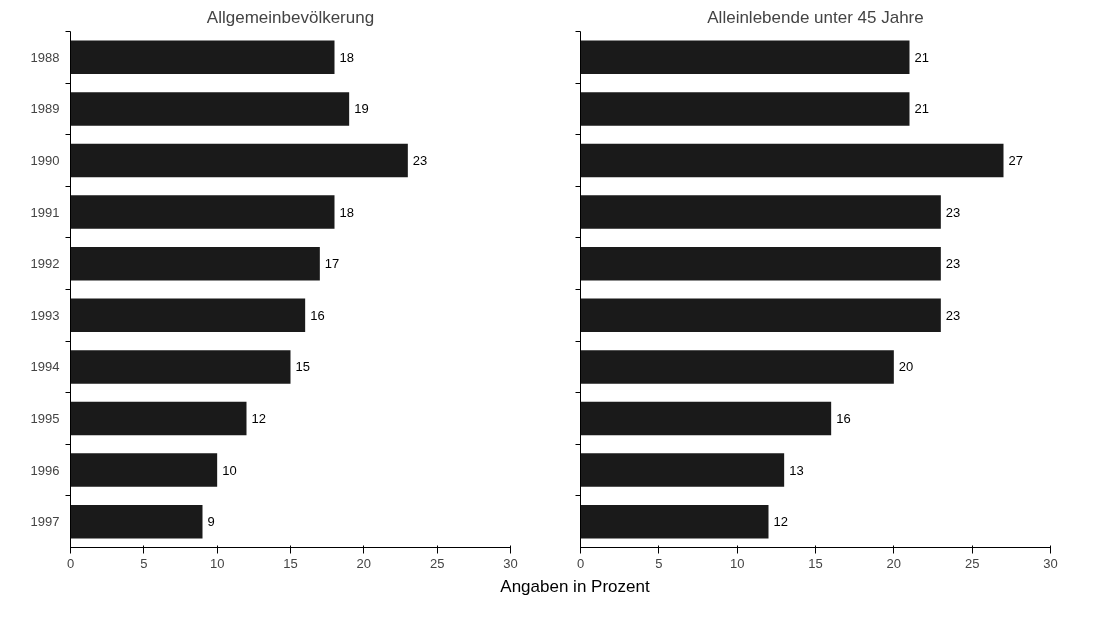 This screenshot has width=1103, height=631. Describe the element at coordinates (361, 109) in the screenshot. I see `data-label: 19` at that location.